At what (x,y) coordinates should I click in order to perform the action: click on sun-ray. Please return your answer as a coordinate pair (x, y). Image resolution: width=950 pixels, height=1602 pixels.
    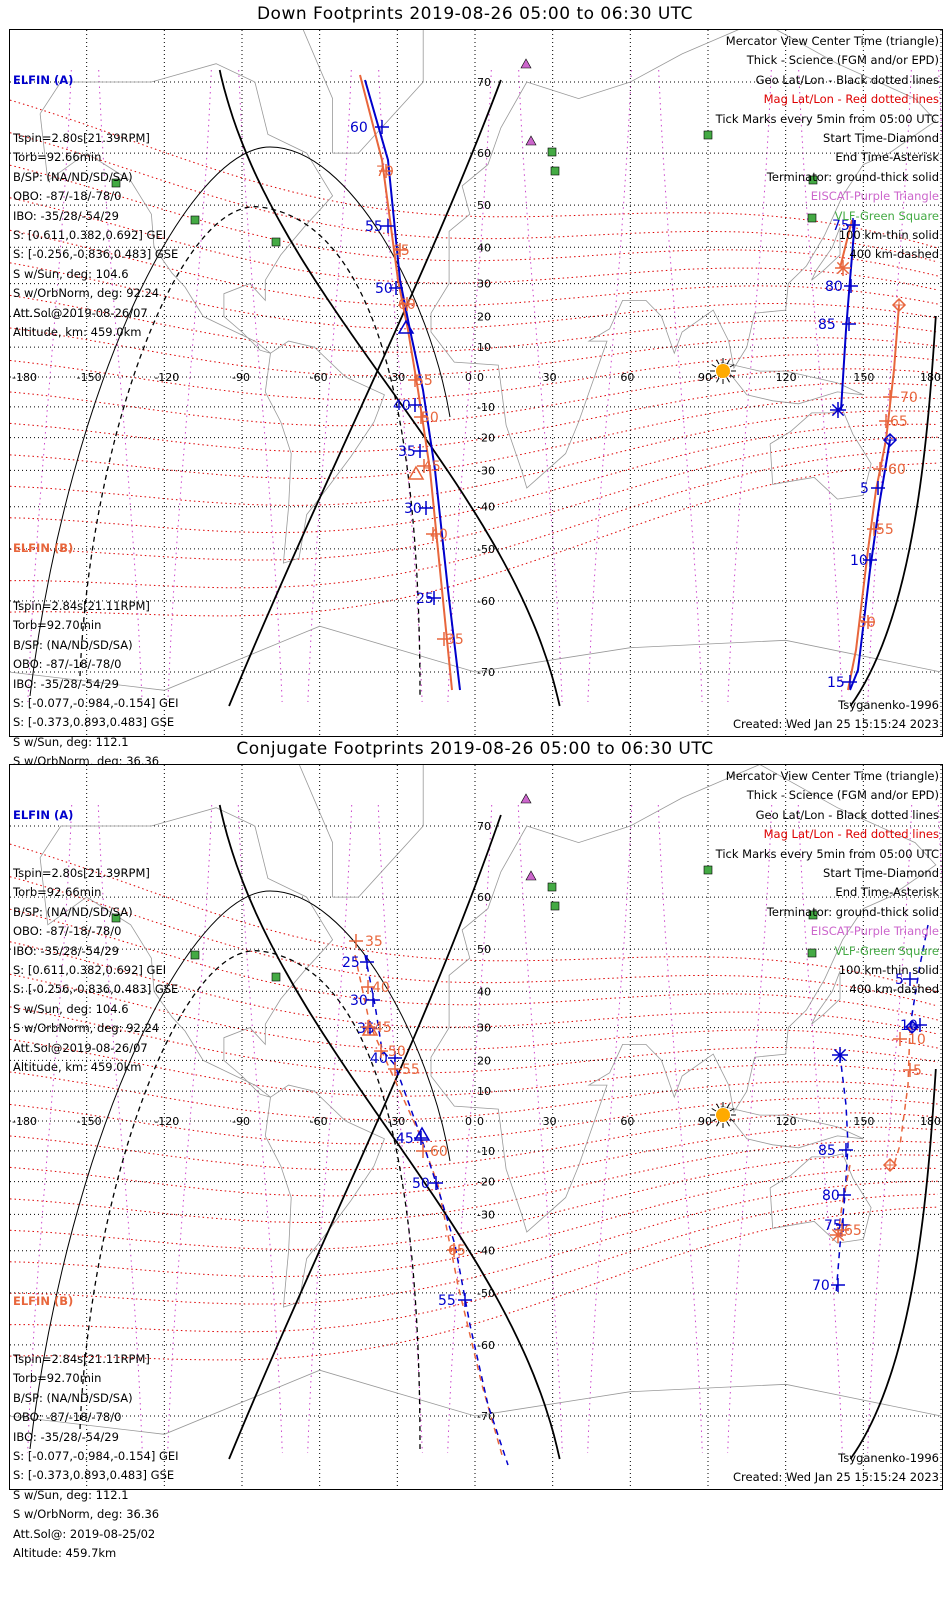
    Looking at the image, I should click on (718, 362).